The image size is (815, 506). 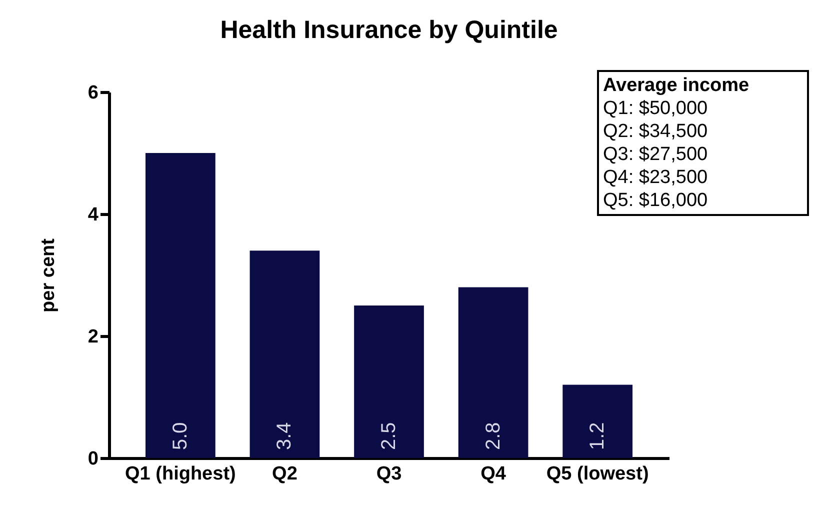 I want to click on data-label: 1.2, so click(x=597, y=436).